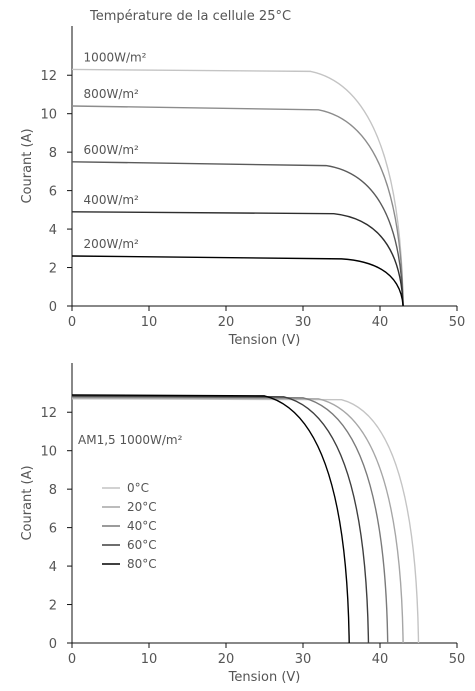  I want to click on legend-label-2: 40°C, so click(142, 526).